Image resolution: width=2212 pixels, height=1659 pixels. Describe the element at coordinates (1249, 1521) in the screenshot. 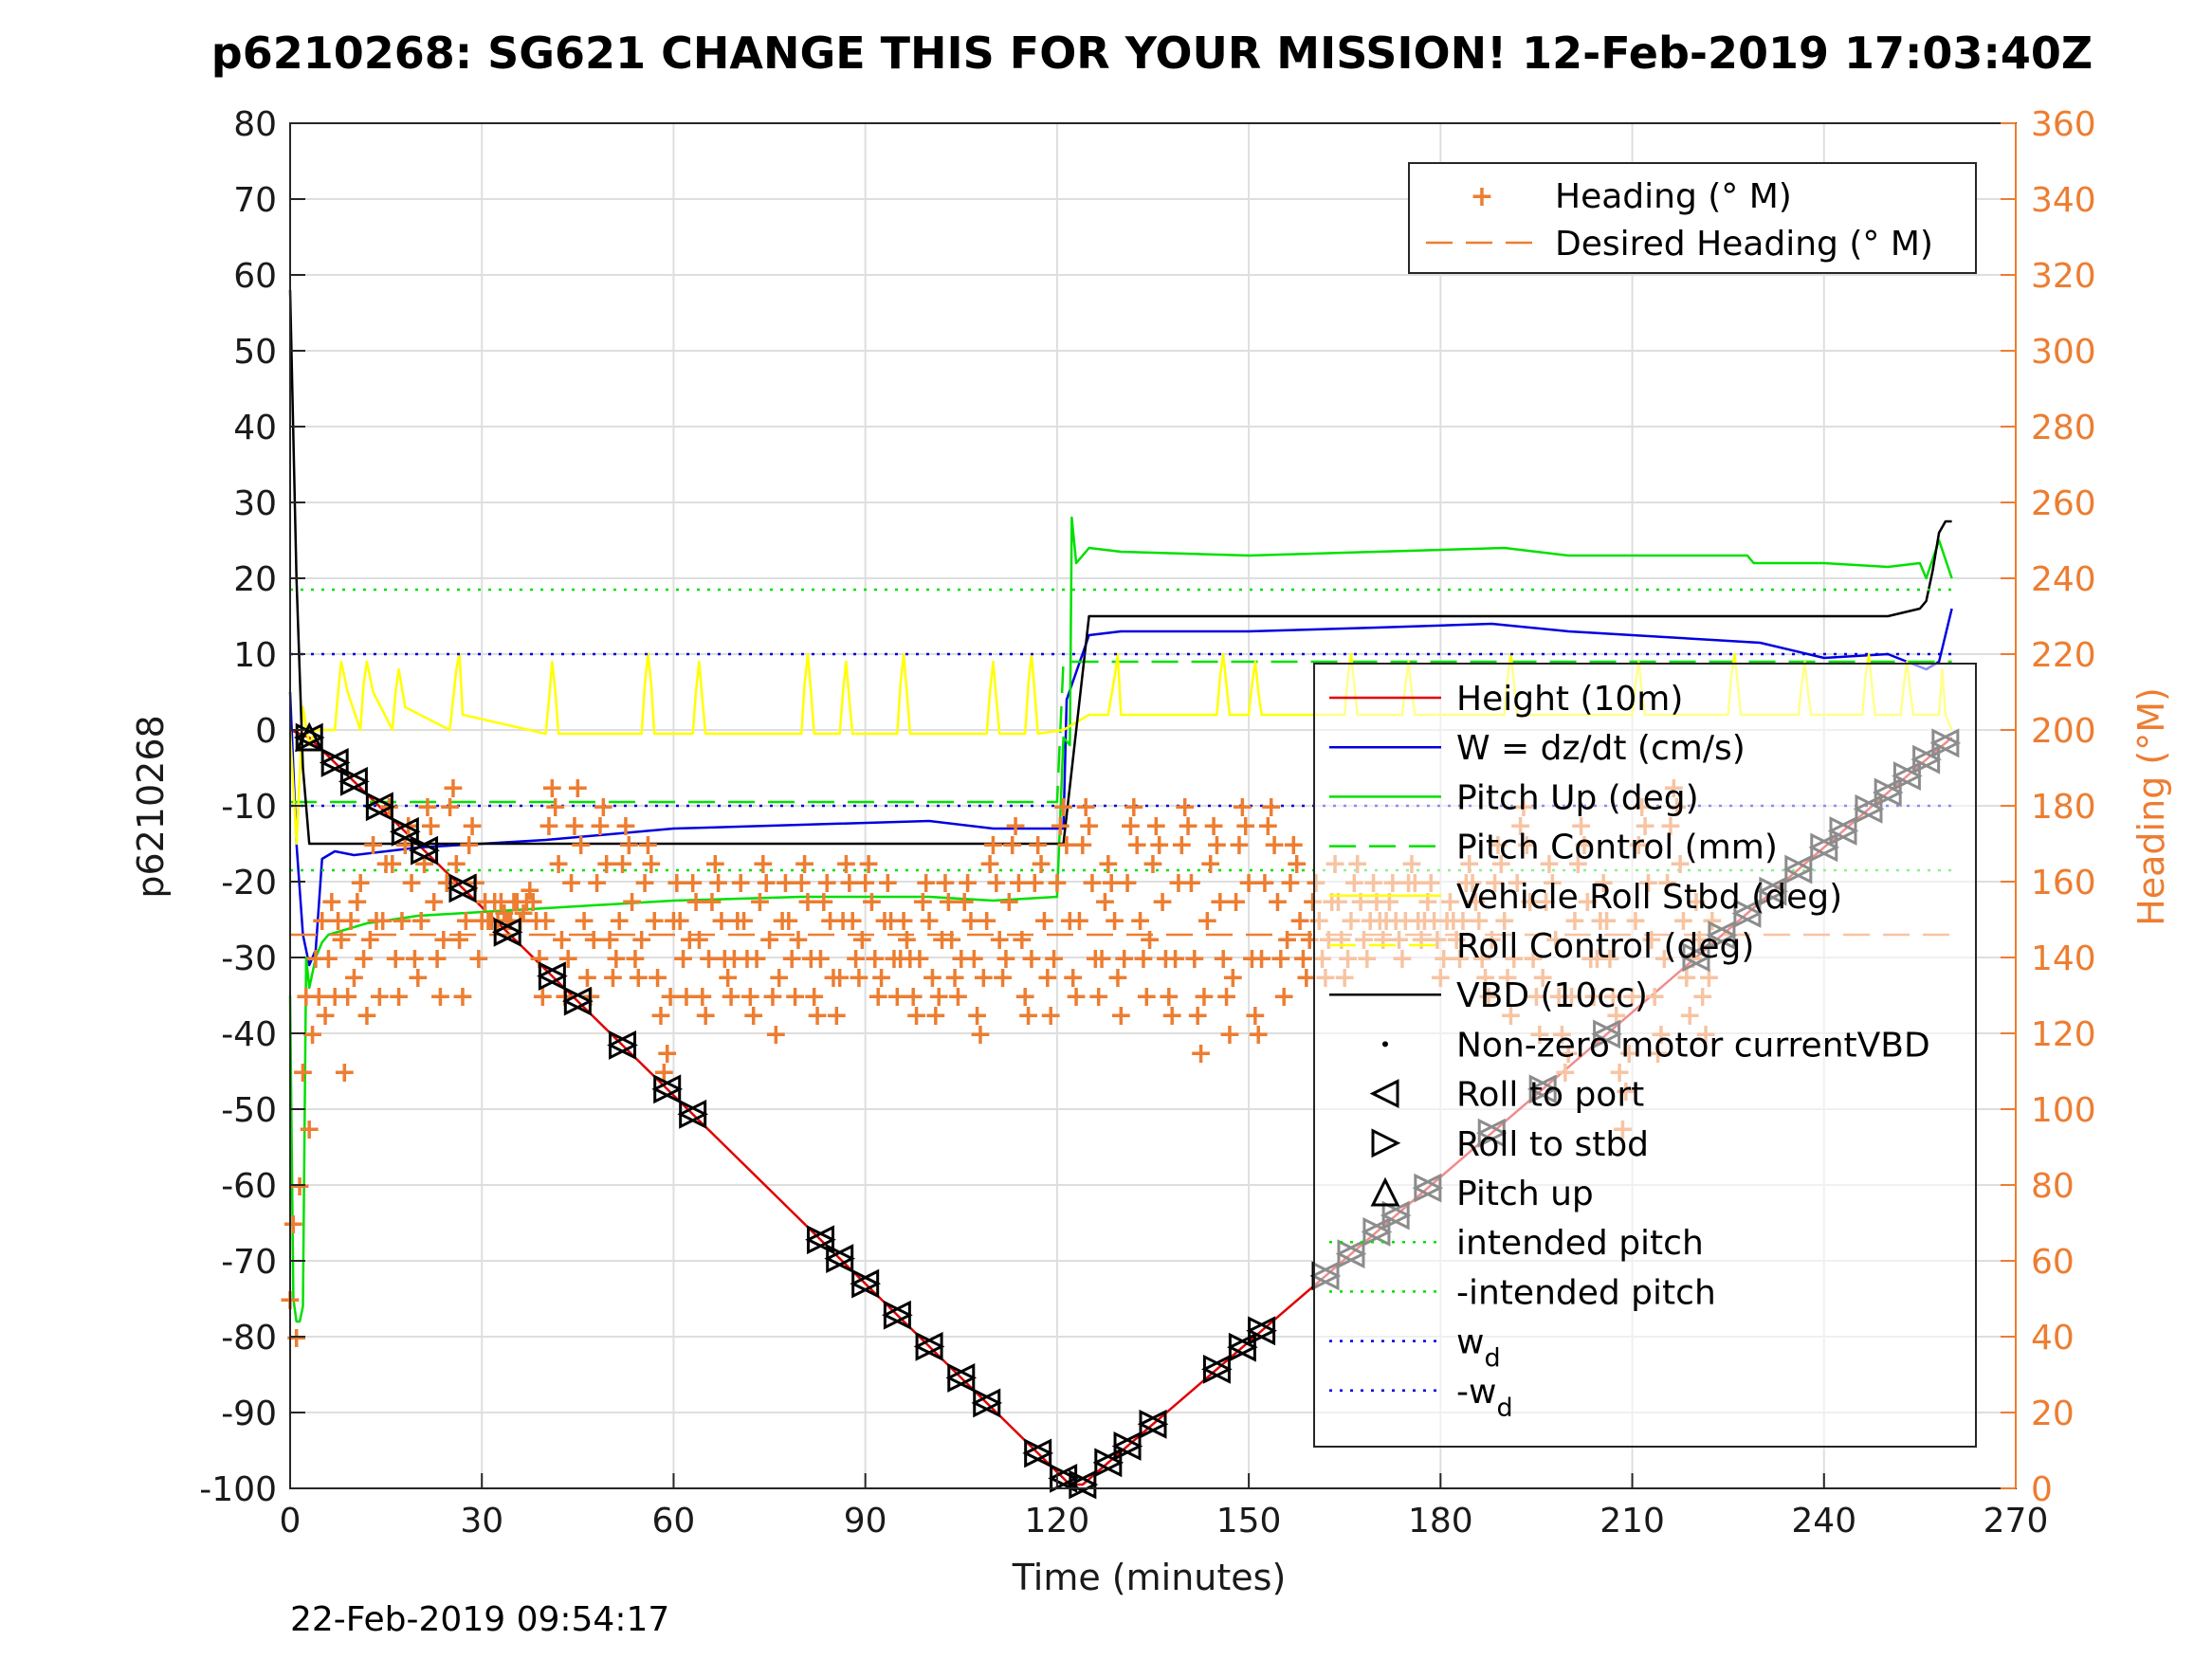

I see `x-tick-label: 150` at that location.